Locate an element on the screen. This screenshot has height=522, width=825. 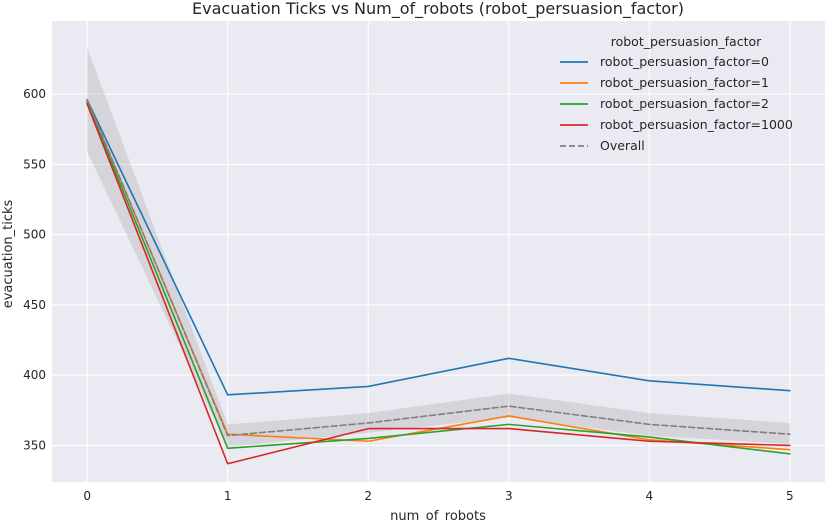
y-tick-label: 450 is located at coordinates (34, 305).